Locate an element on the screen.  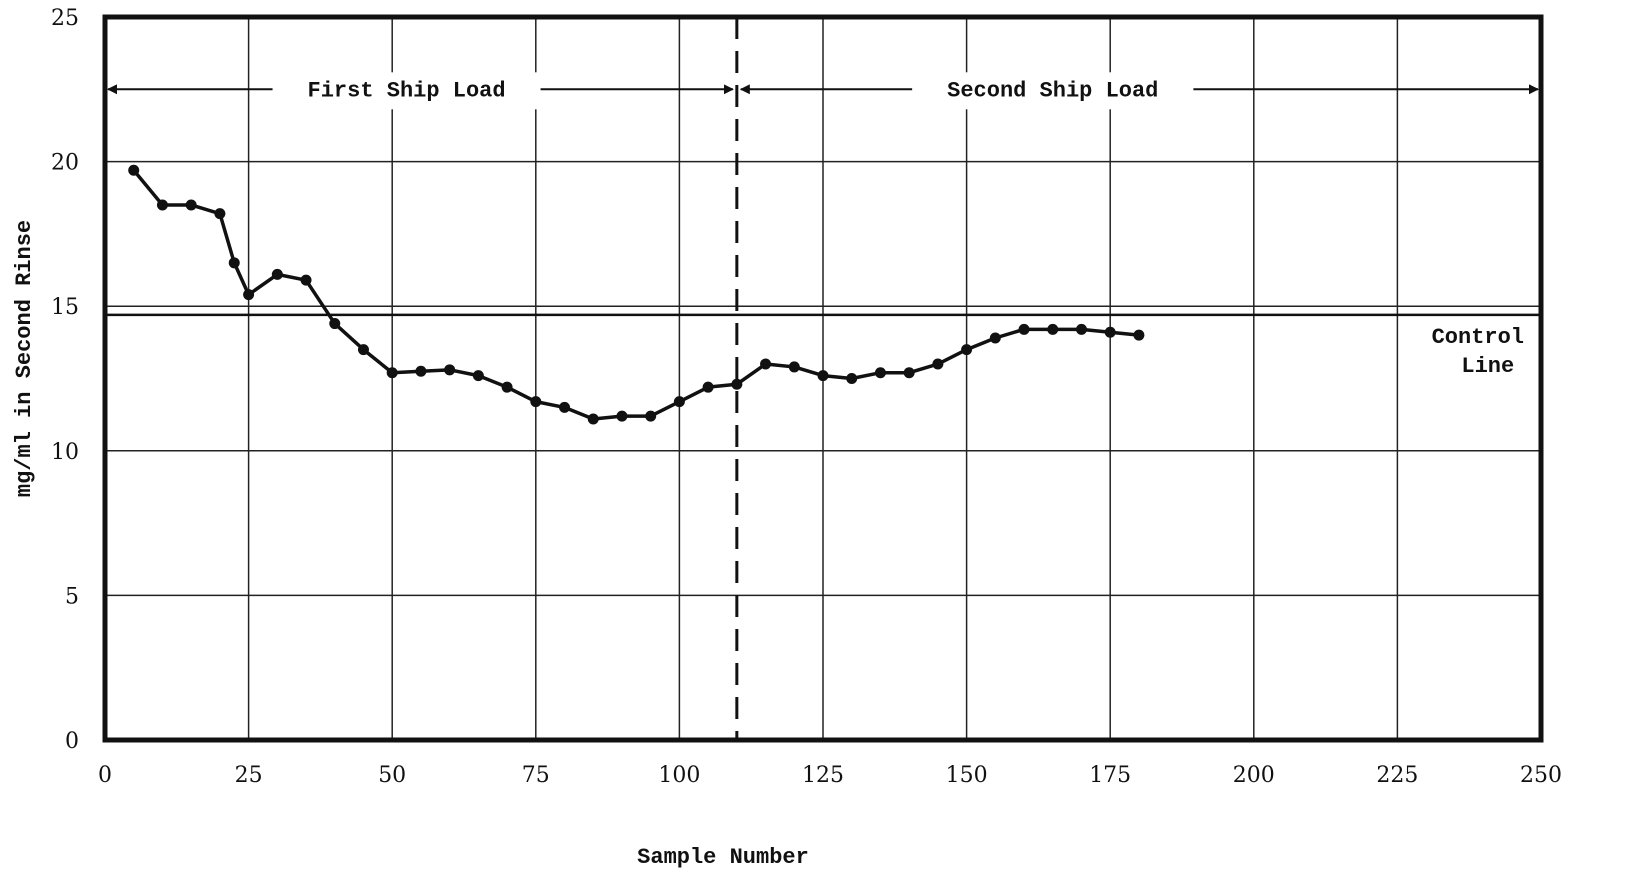
second-ship-load-label: Second Ship Load is located at coordinates (1052, 90).